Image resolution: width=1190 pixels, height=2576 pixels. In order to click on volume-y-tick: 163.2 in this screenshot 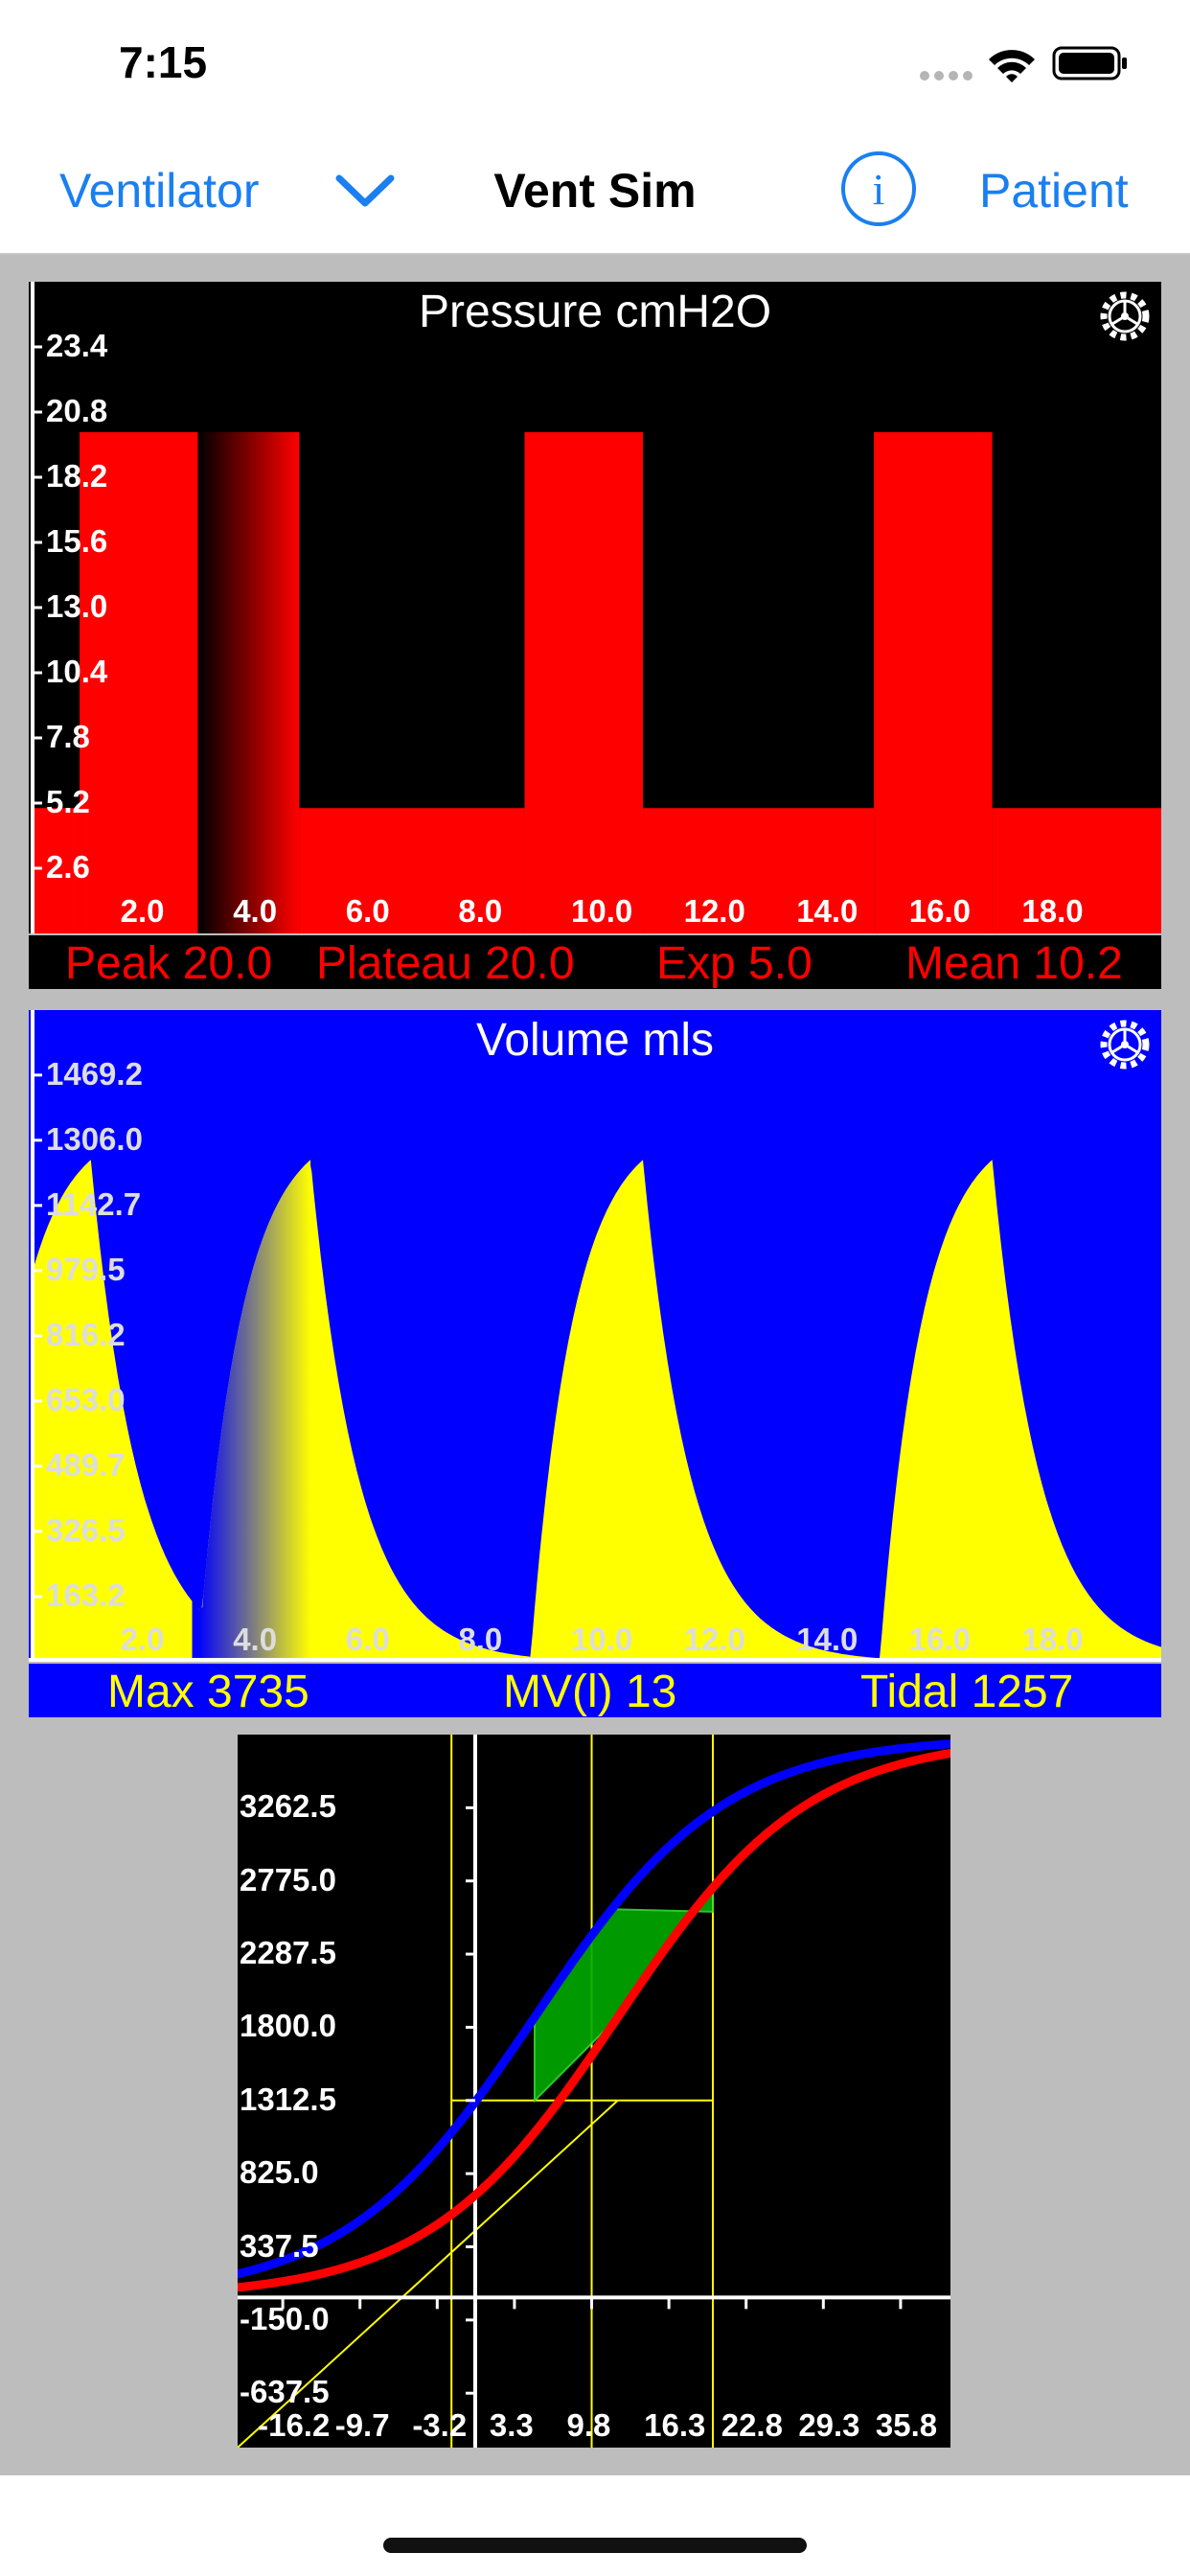, I will do `click(86, 1595)`.